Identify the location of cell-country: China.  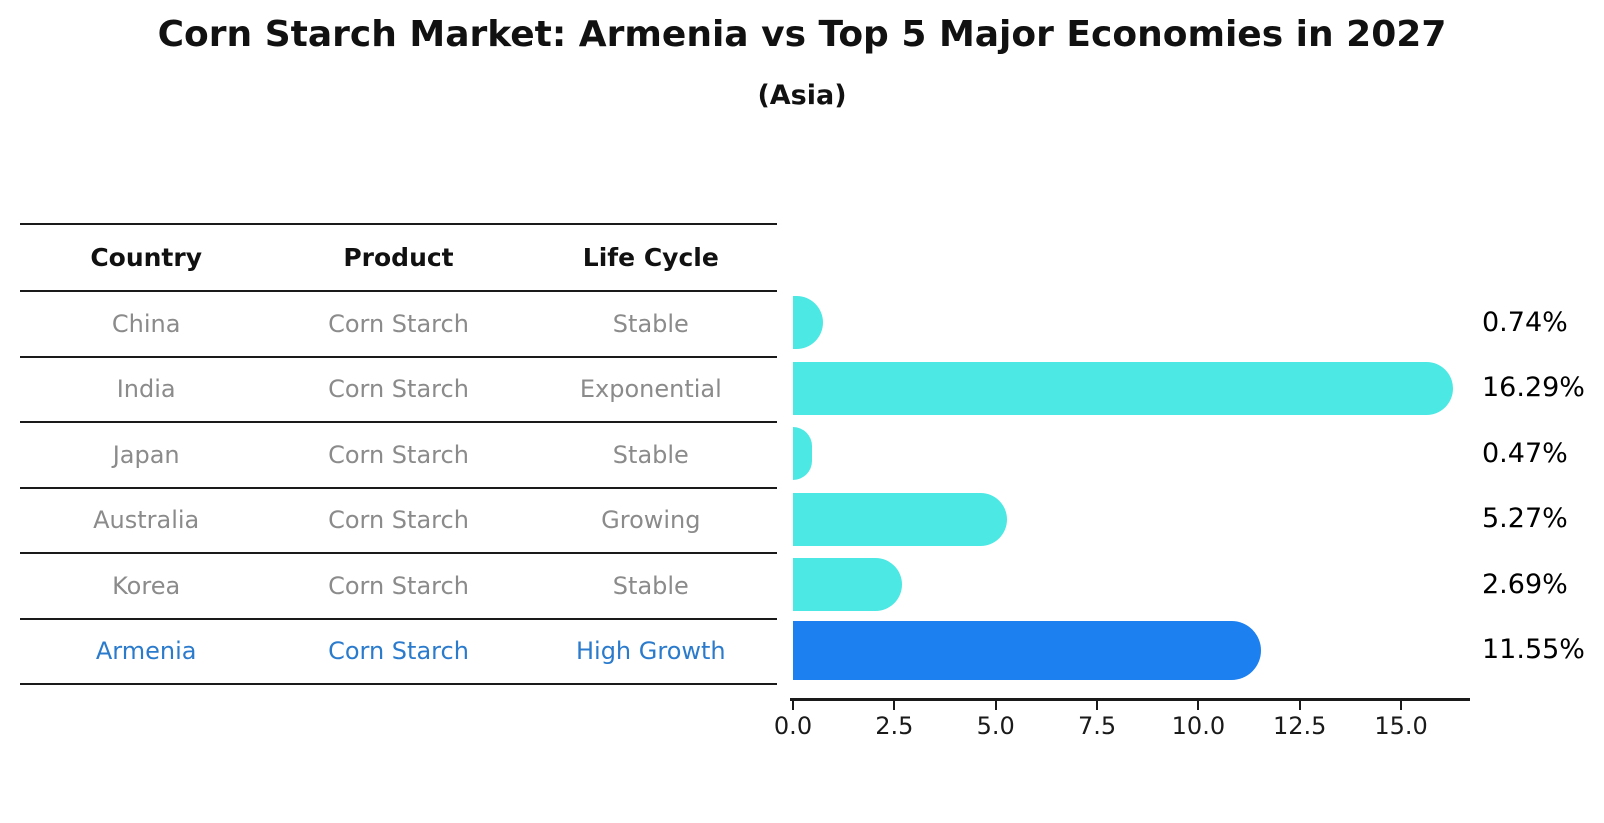
(146, 323).